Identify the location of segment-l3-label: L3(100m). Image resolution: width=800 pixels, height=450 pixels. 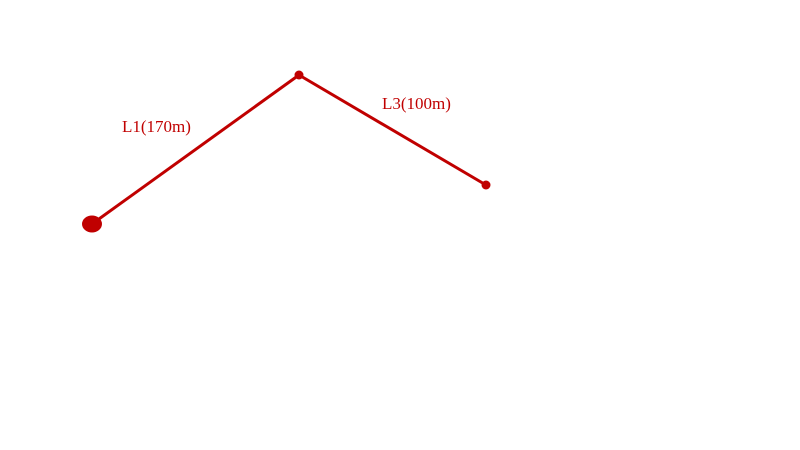
(416, 103).